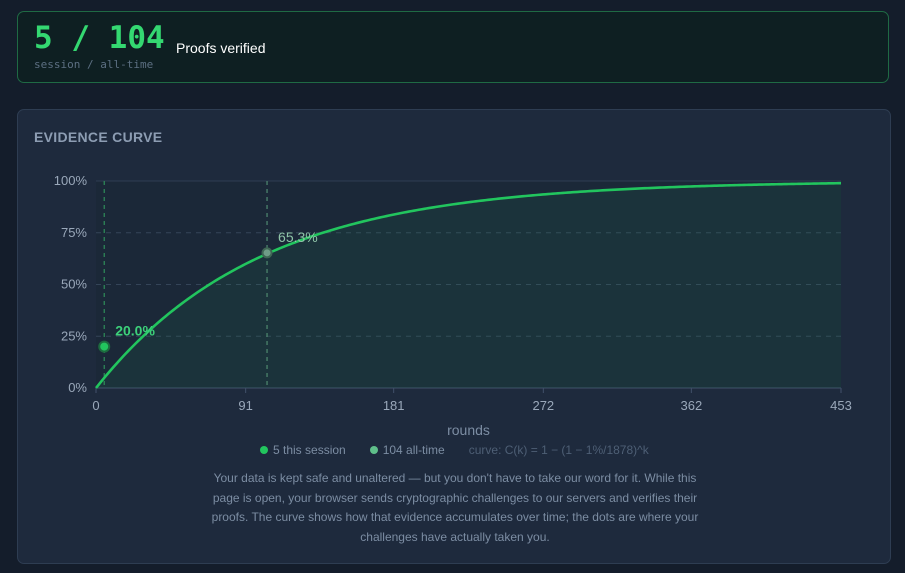 The width and height of the screenshot is (905, 573). What do you see at coordinates (74, 335) in the screenshot?
I see `y-tick-label: 25%` at bounding box center [74, 335].